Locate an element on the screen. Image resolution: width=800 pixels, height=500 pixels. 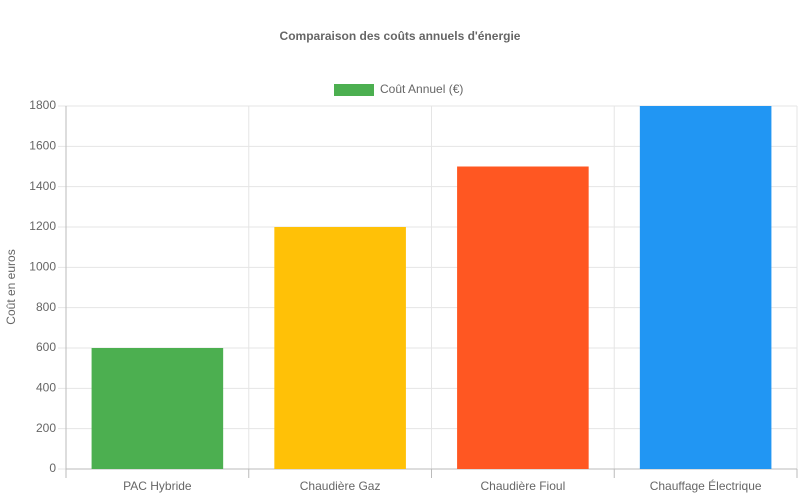
y-tick-label: 1800 is located at coordinates (42, 105).